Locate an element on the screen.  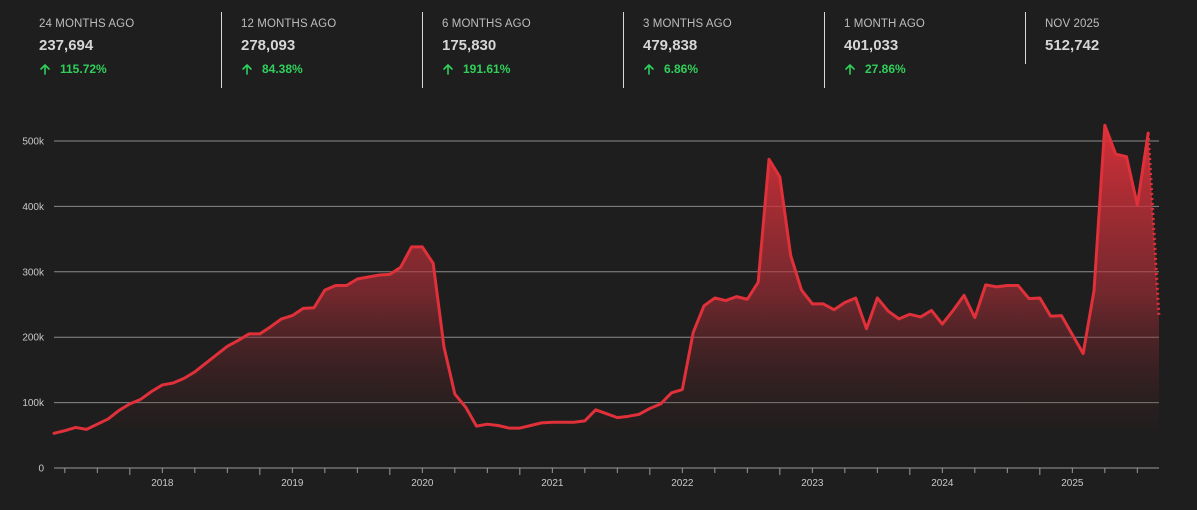
stat-change: 6.86% is located at coordinates (733, 69).